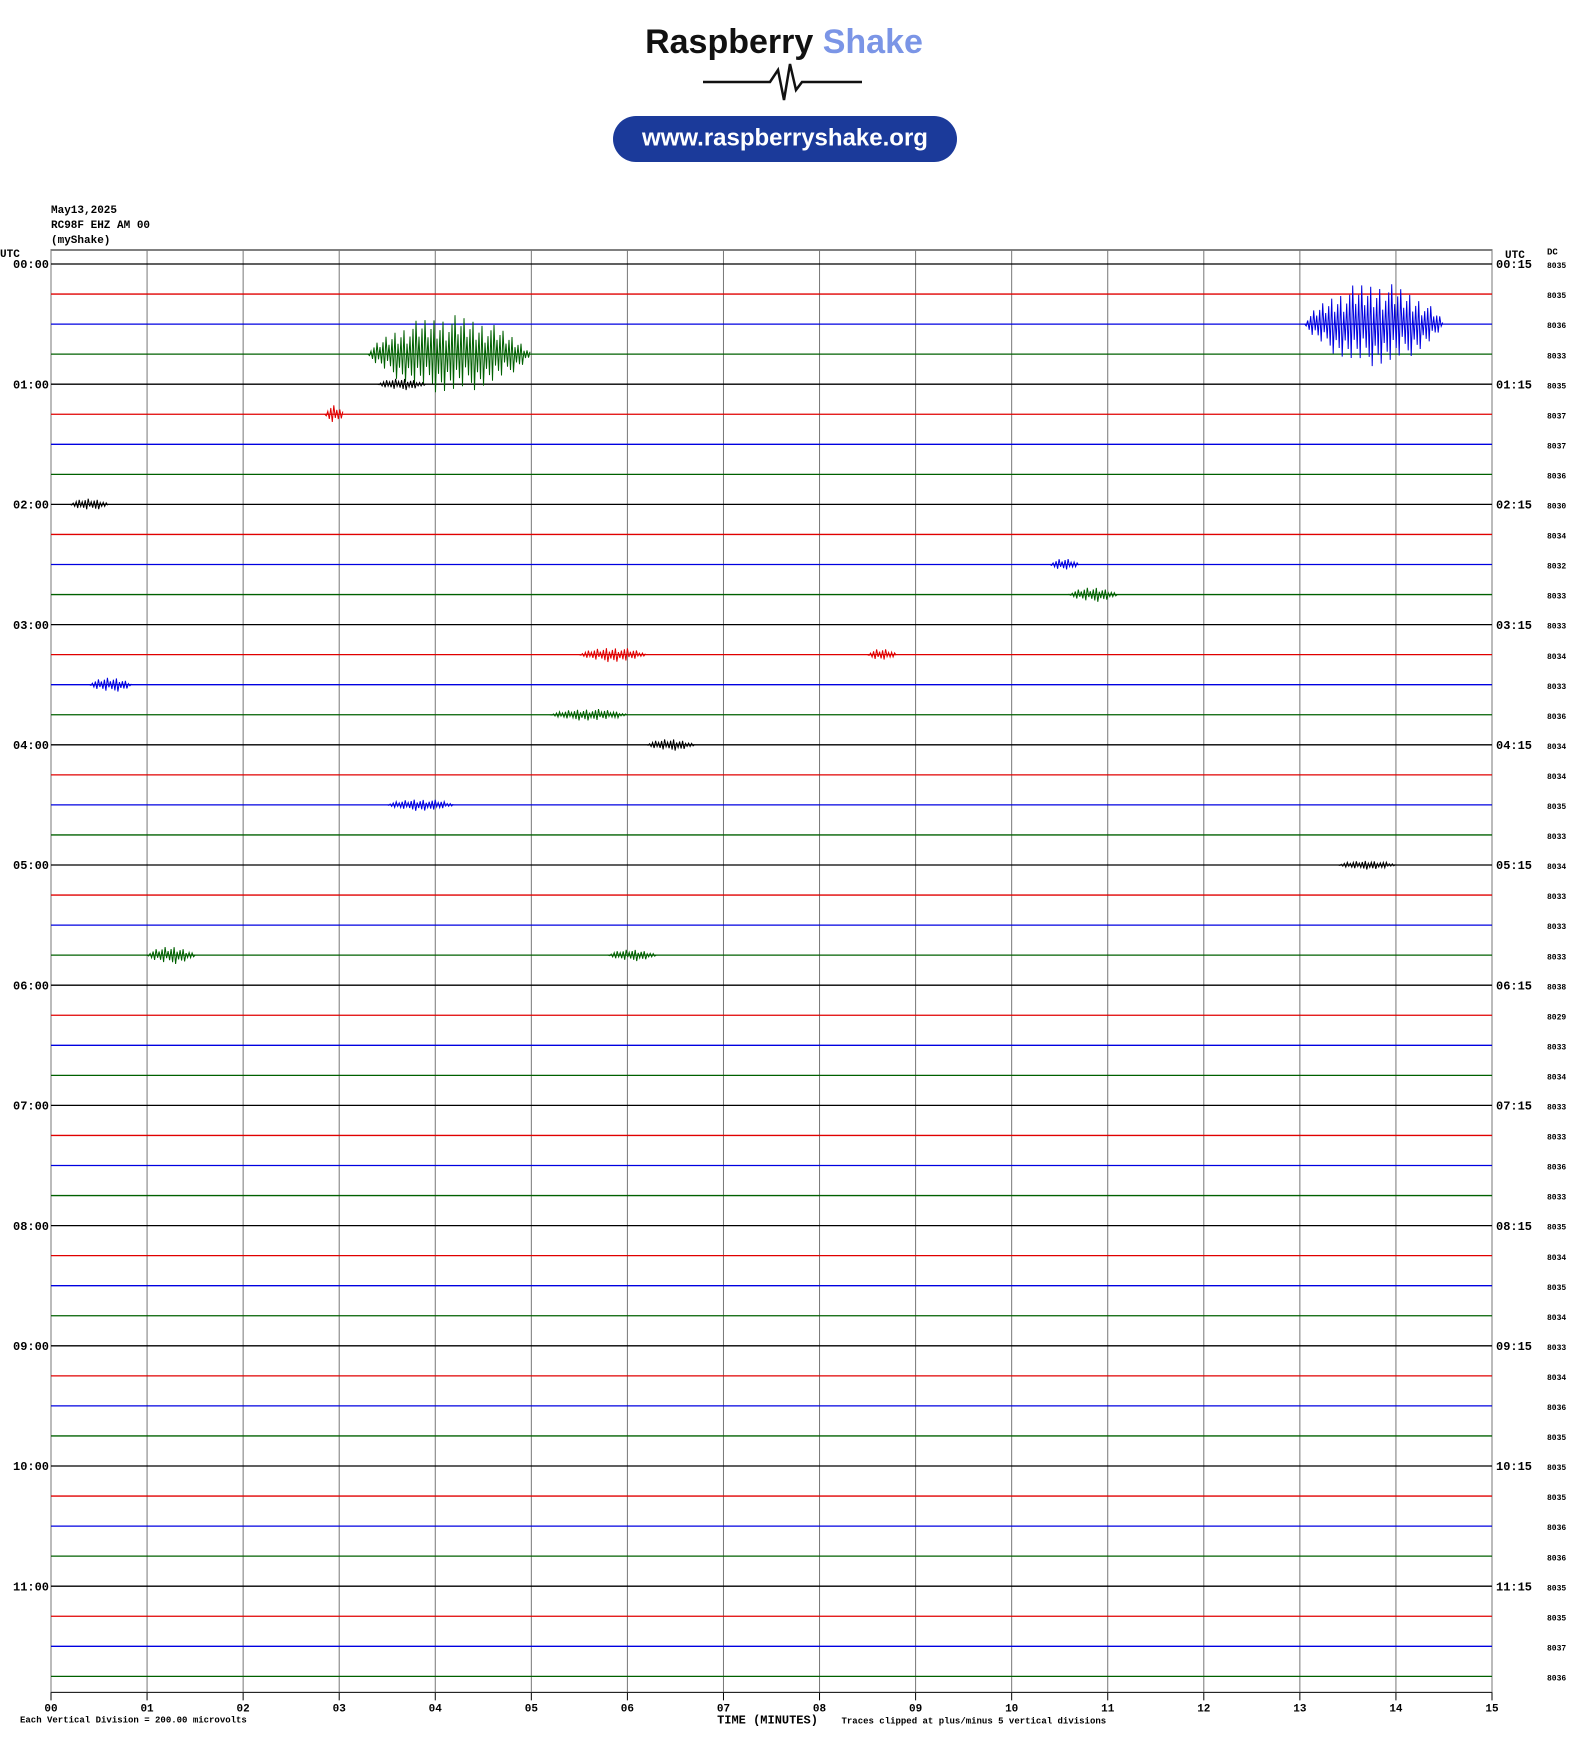 The height and width of the screenshot is (1737, 1570). Describe the element at coordinates (31, 1587) in the screenshot. I see `left-time: 11:00` at that location.